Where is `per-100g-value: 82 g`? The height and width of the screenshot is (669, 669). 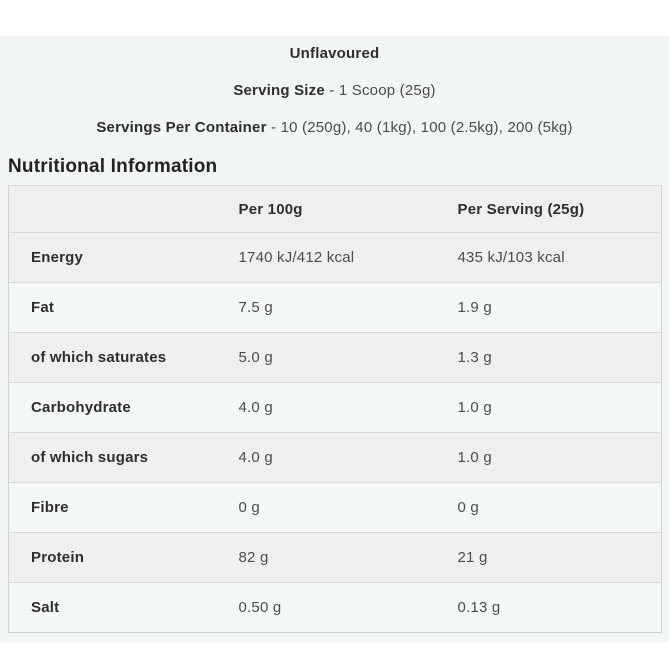 per-100g-value: 82 g is located at coordinates (326, 557).